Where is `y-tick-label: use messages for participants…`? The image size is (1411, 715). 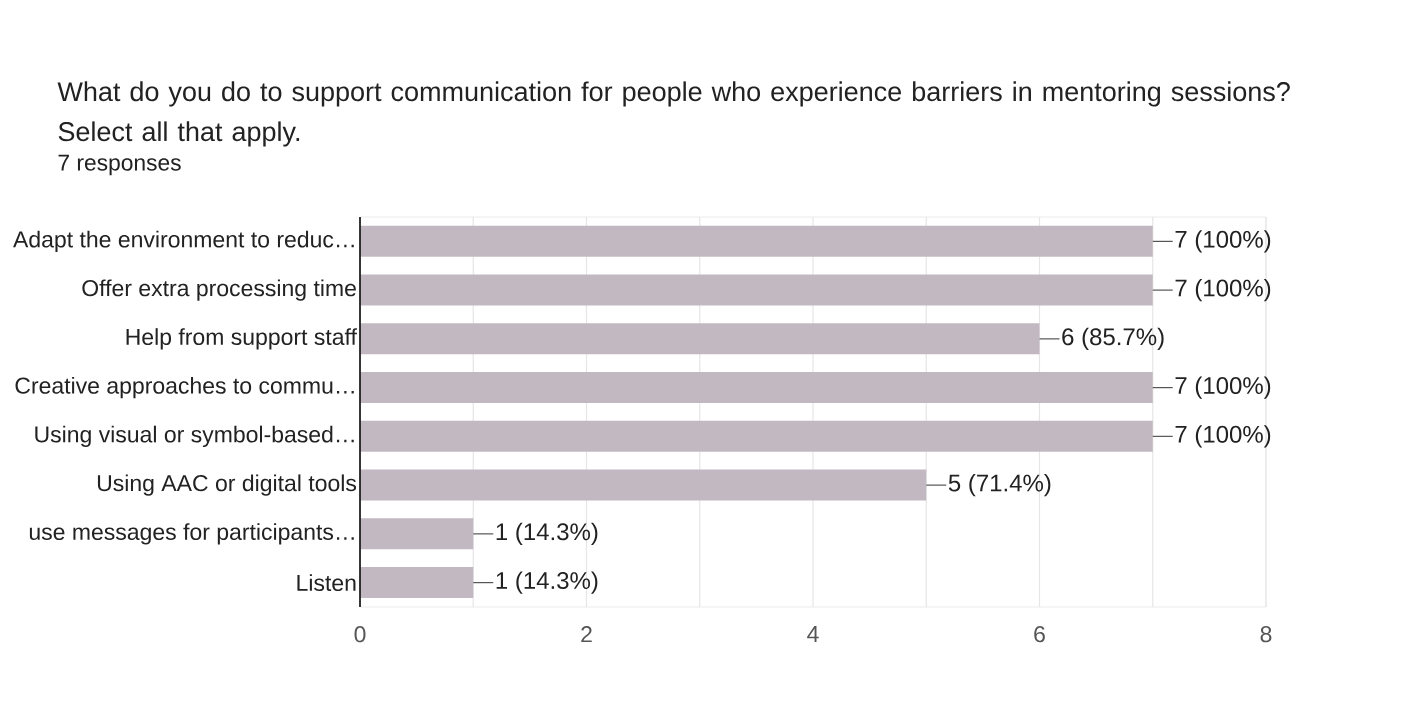 y-tick-label: use messages for participants… is located at coordinates (191, 534).